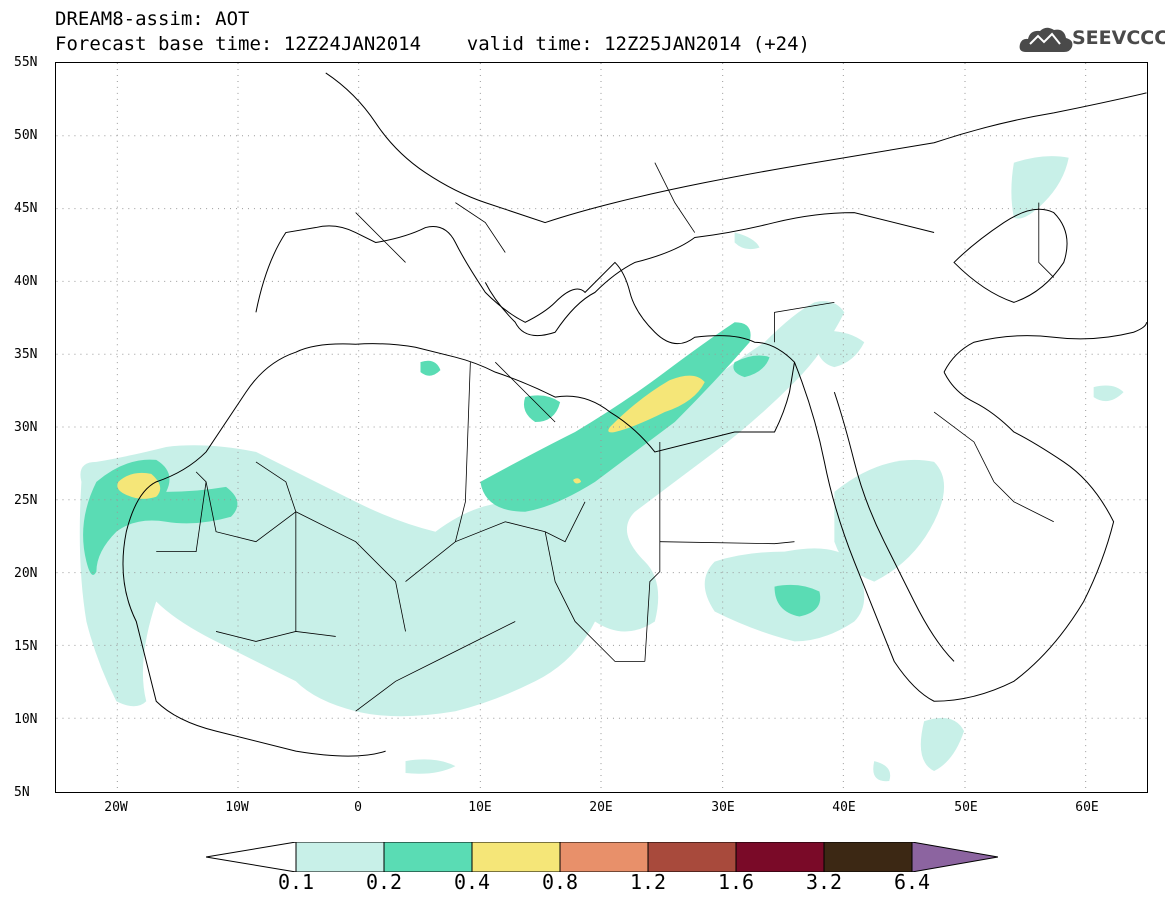  What do you see at coordinates (116, 807) in the screenshot?
I see `lon-label: 20W` at bounding box center [116, 807].